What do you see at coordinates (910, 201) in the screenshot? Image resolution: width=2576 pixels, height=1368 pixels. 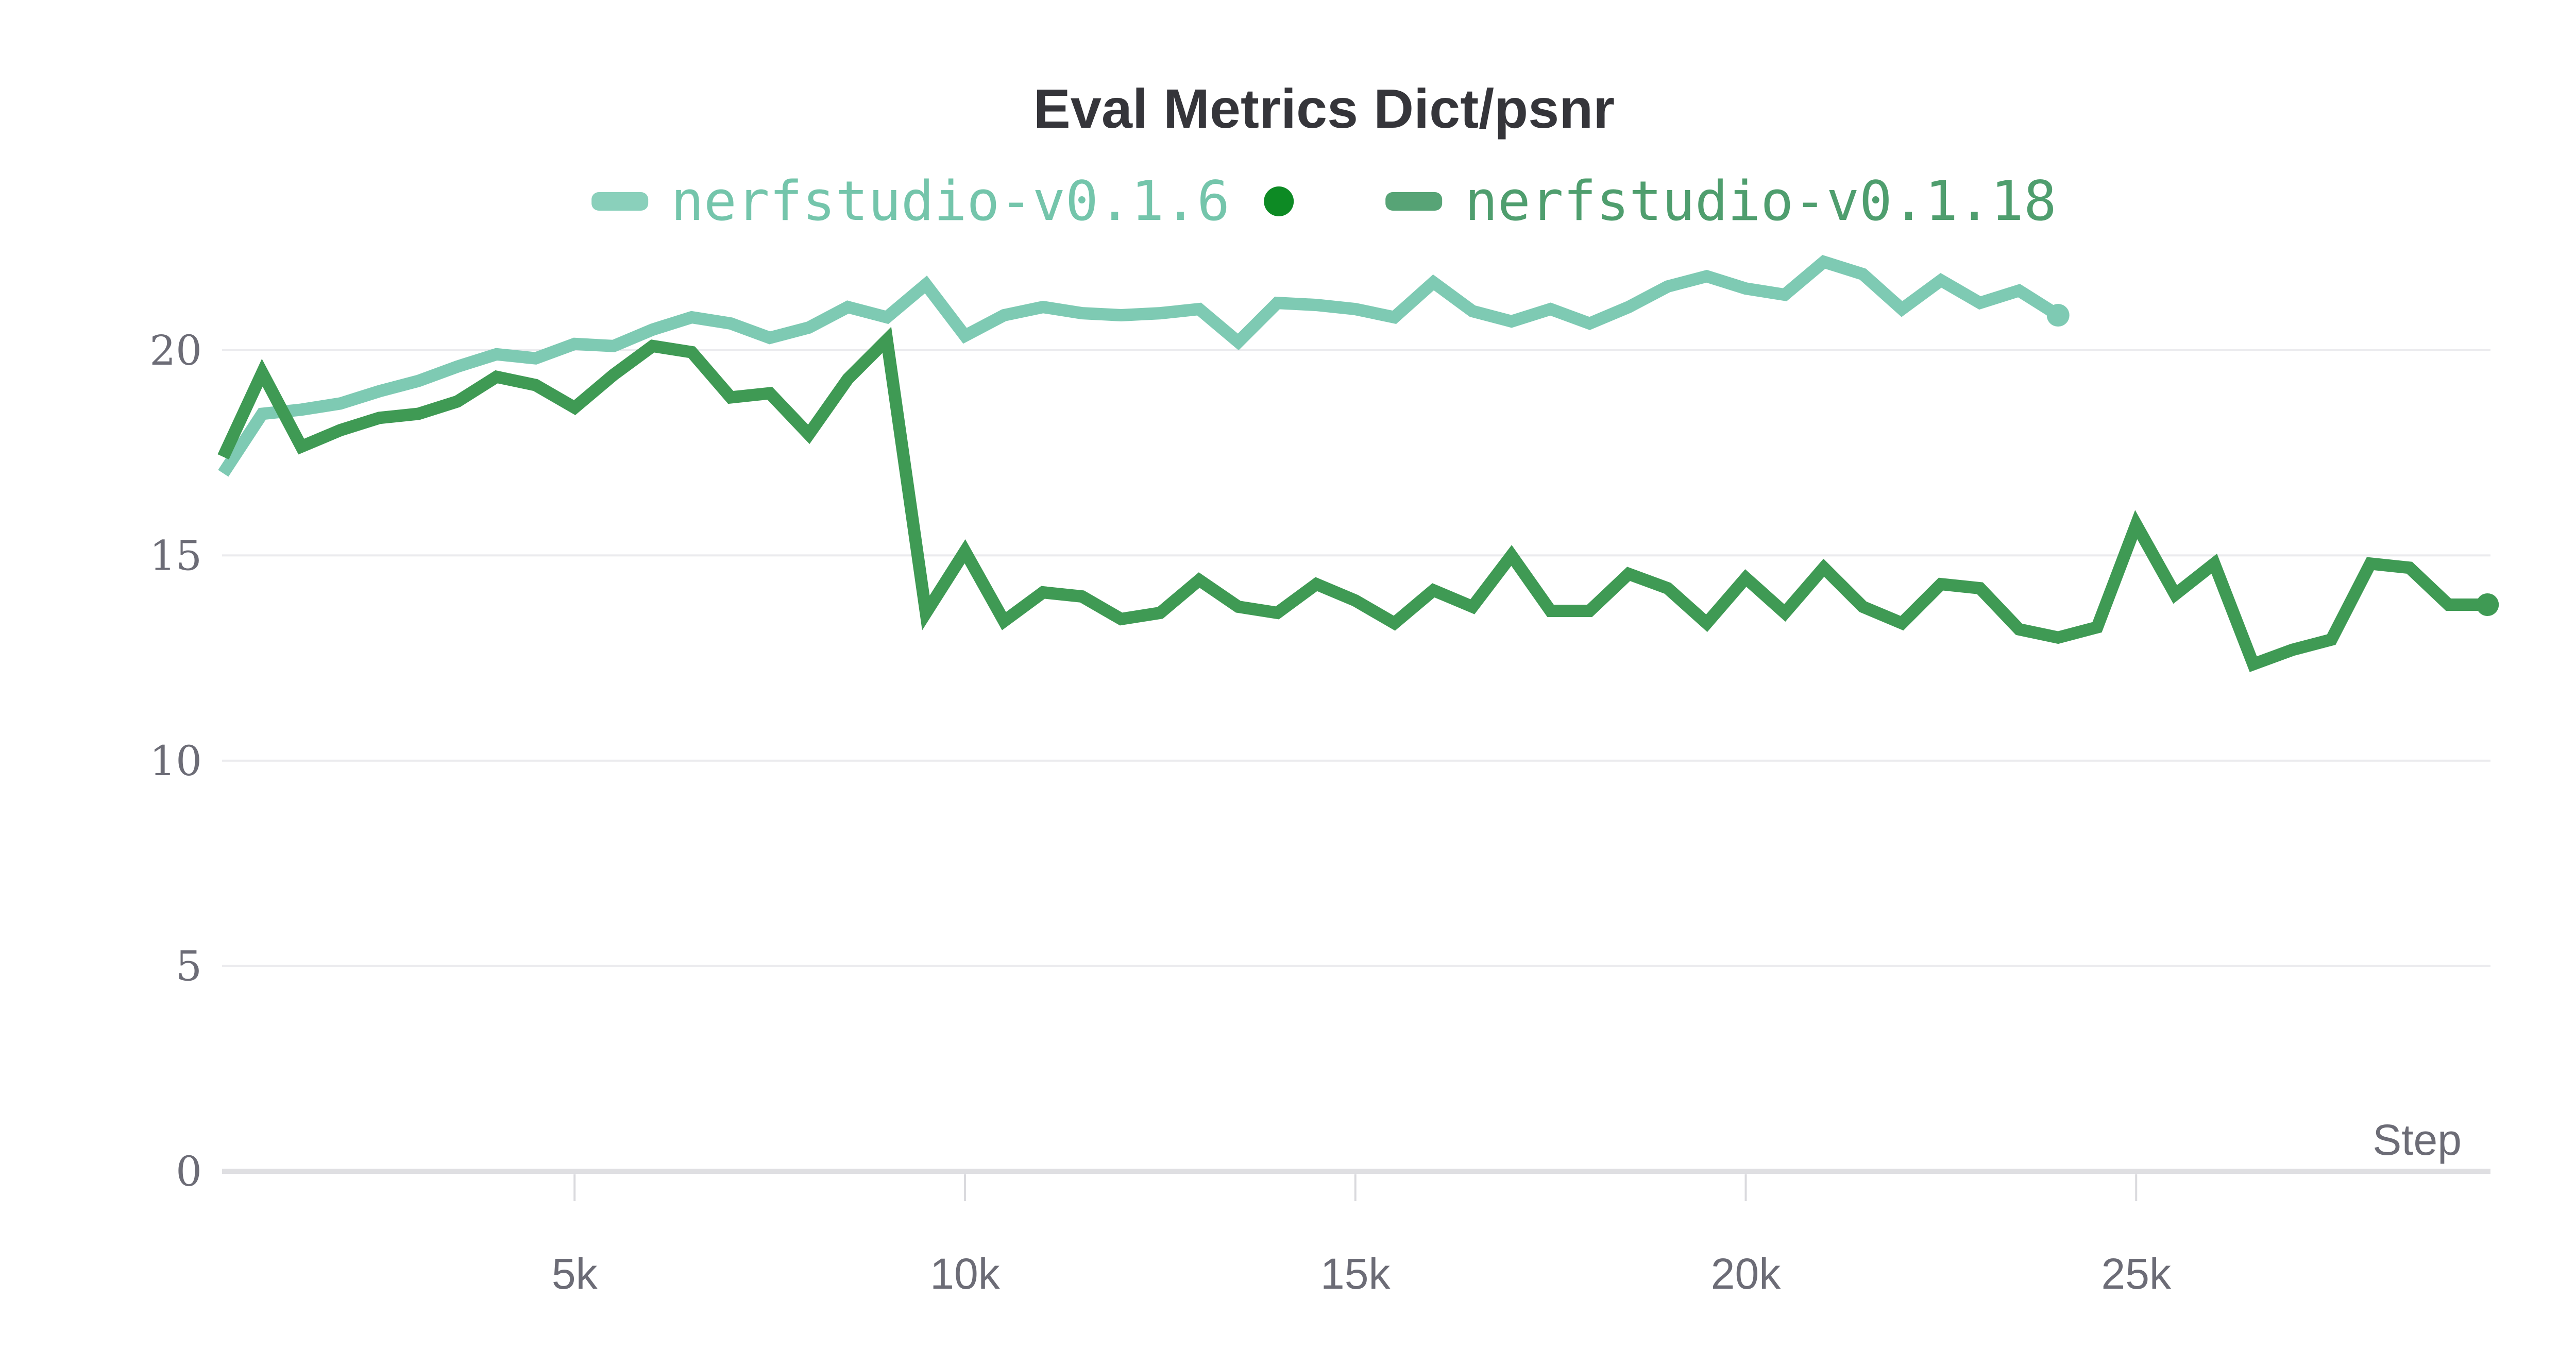 I see `legend-item-nerfstudio-v0.1.6: nerfstudio-v0.1.6` at bounding box center [910, 201].